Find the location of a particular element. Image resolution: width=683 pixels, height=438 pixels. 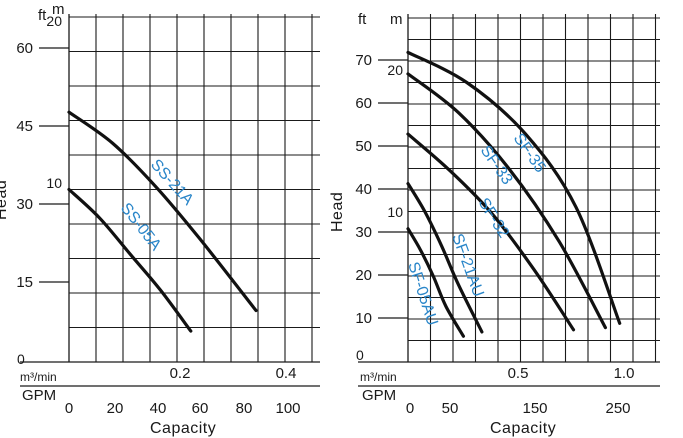

left-gpm-tick-label: 40 is located at coordinates (158, 408).